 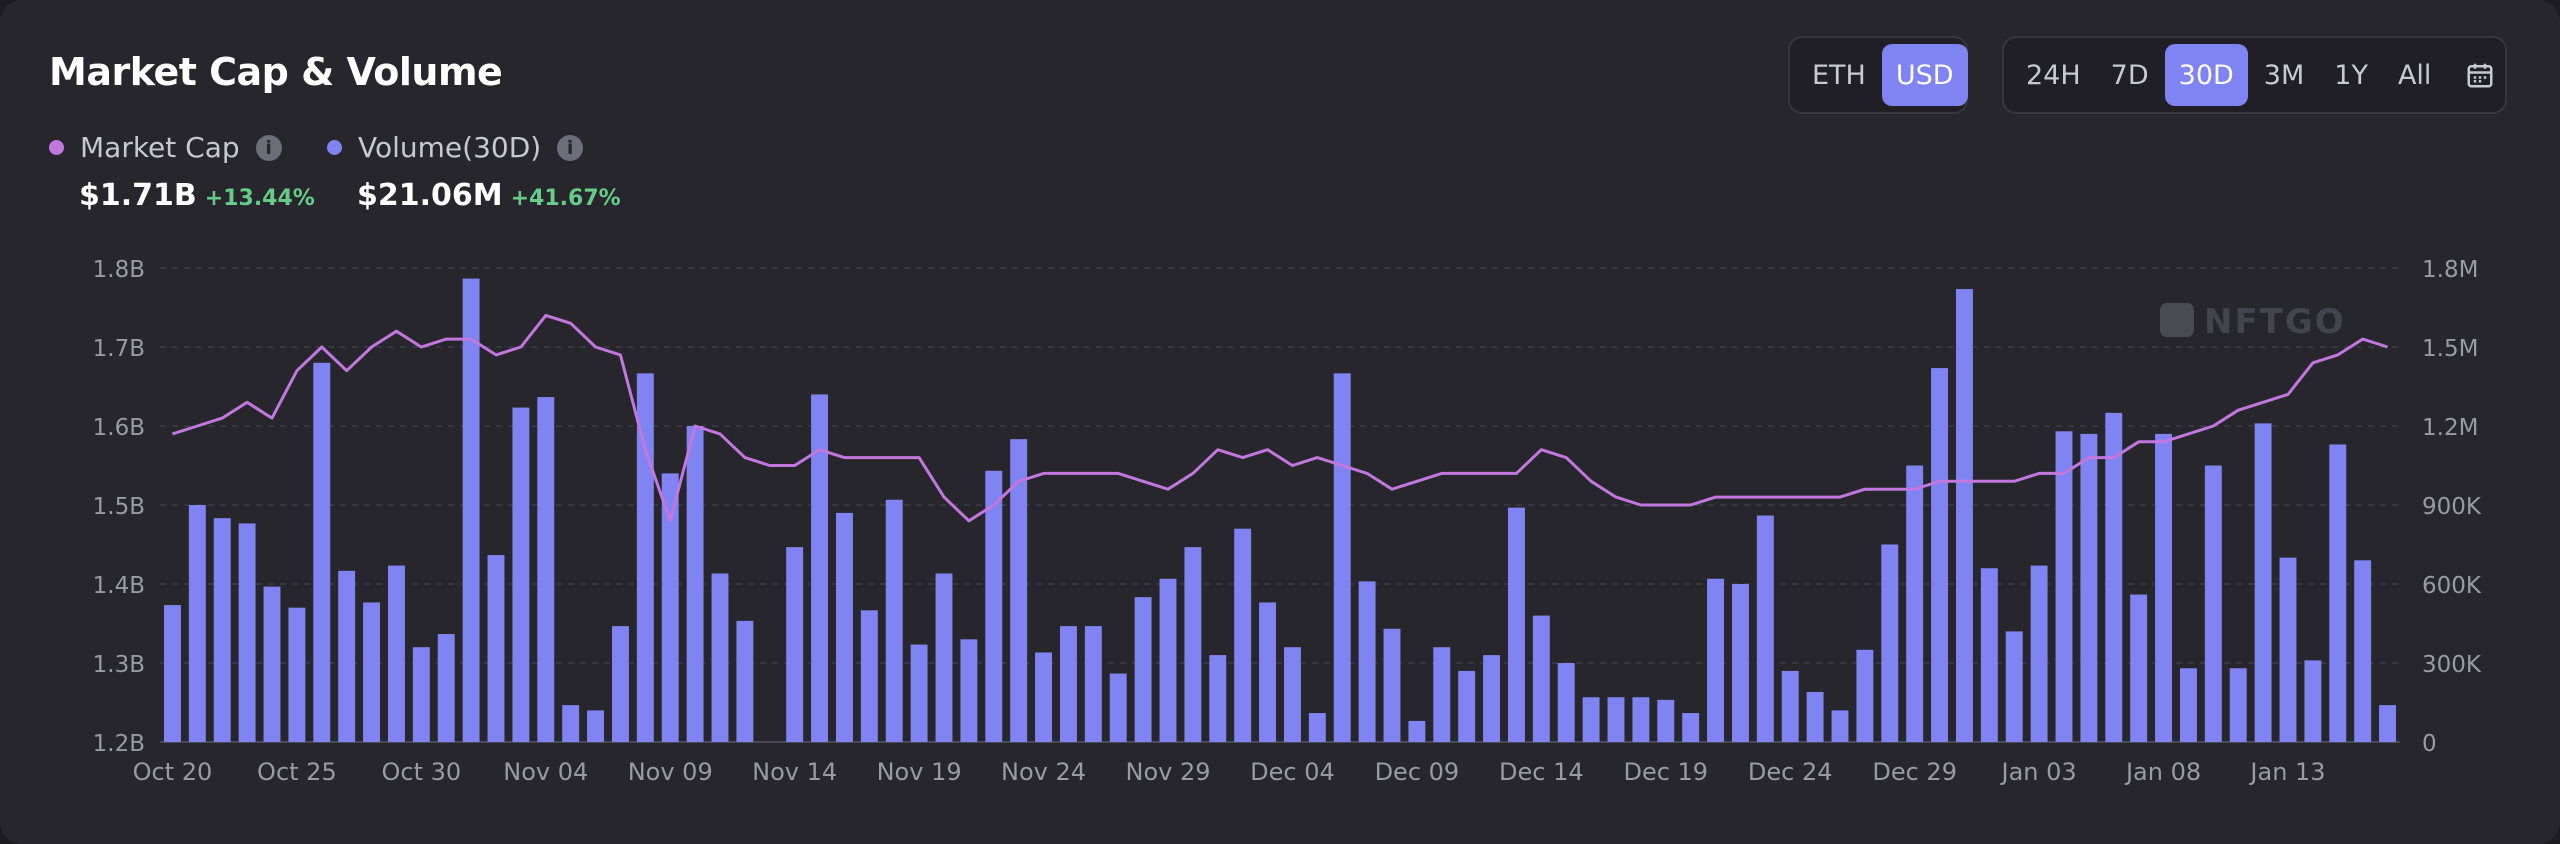 I want to click on right-axis-tick-label: 0, so click(x=2429, y=744).